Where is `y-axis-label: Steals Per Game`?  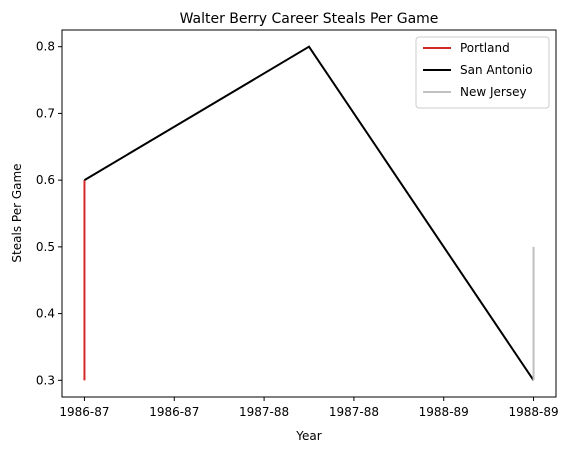 y-axis-label: Steals Per Game is located at coordinates (17, 212).